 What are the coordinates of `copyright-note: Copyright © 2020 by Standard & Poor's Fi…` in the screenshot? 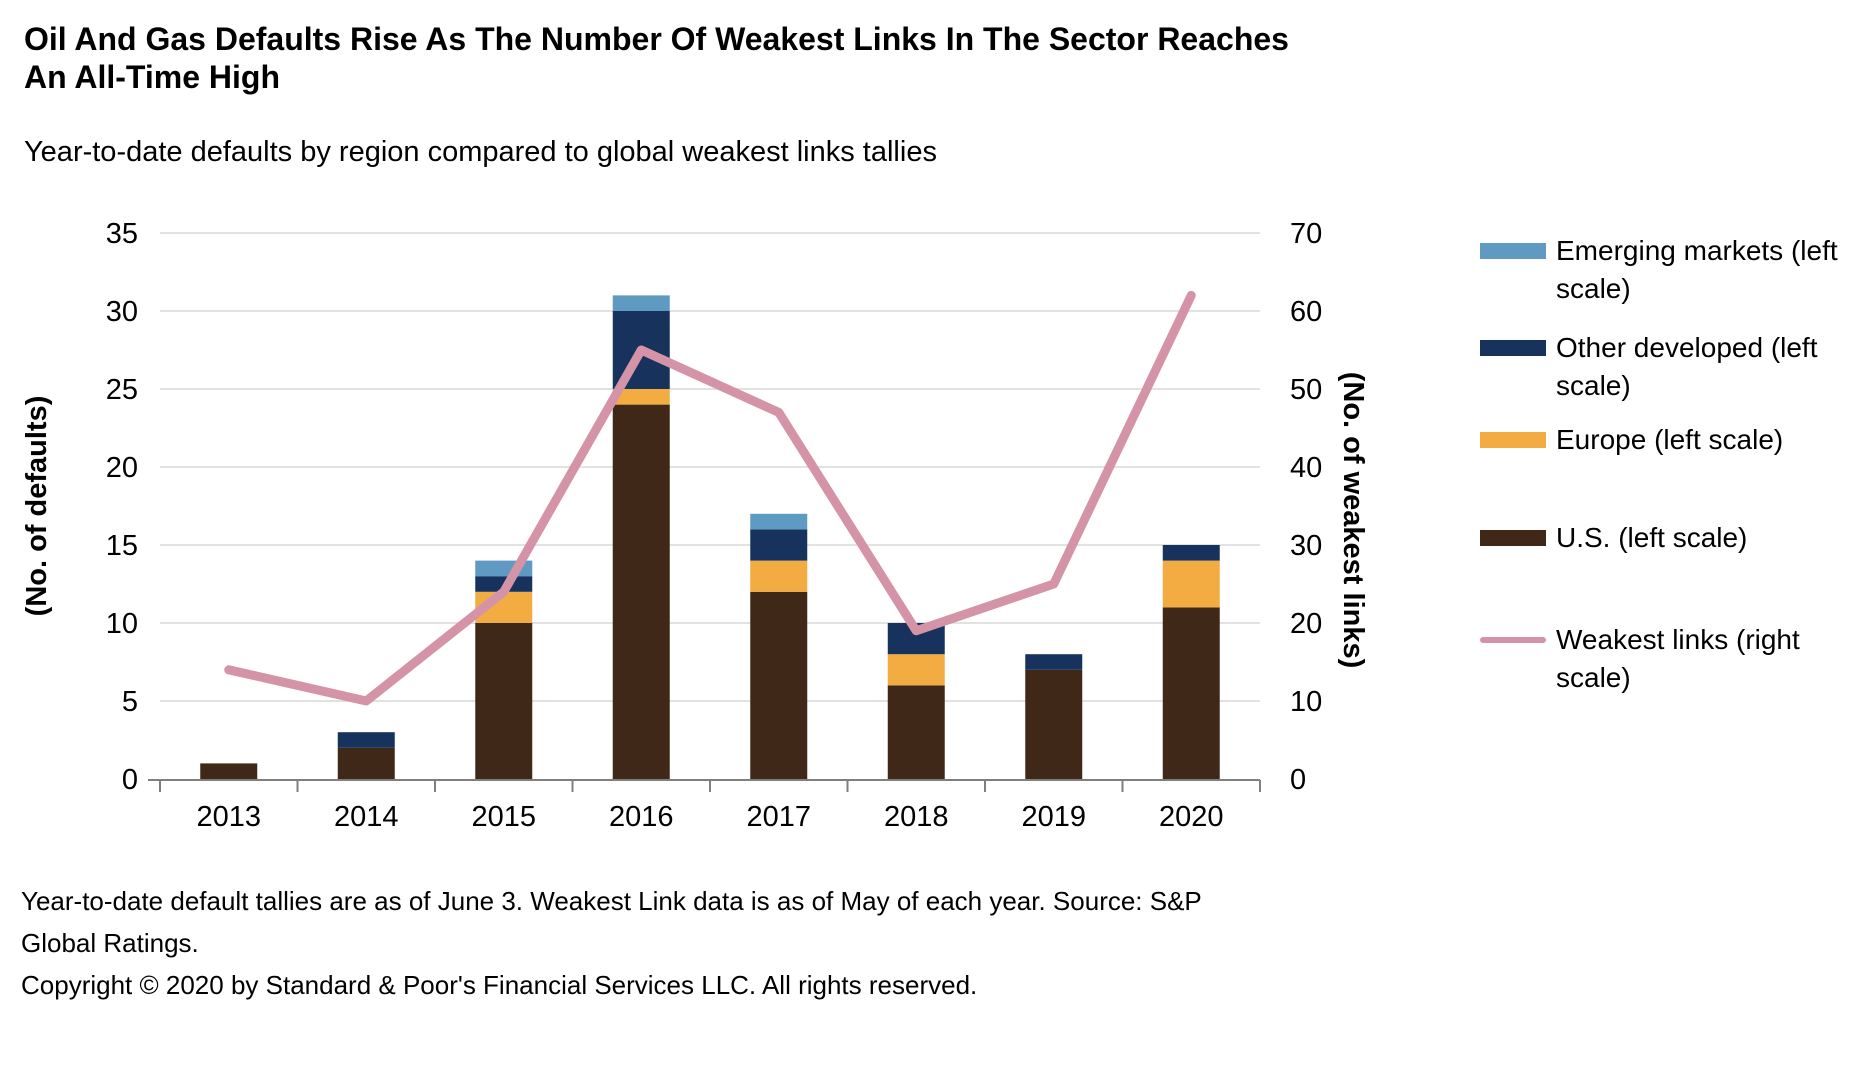 It's located at (499, 985).